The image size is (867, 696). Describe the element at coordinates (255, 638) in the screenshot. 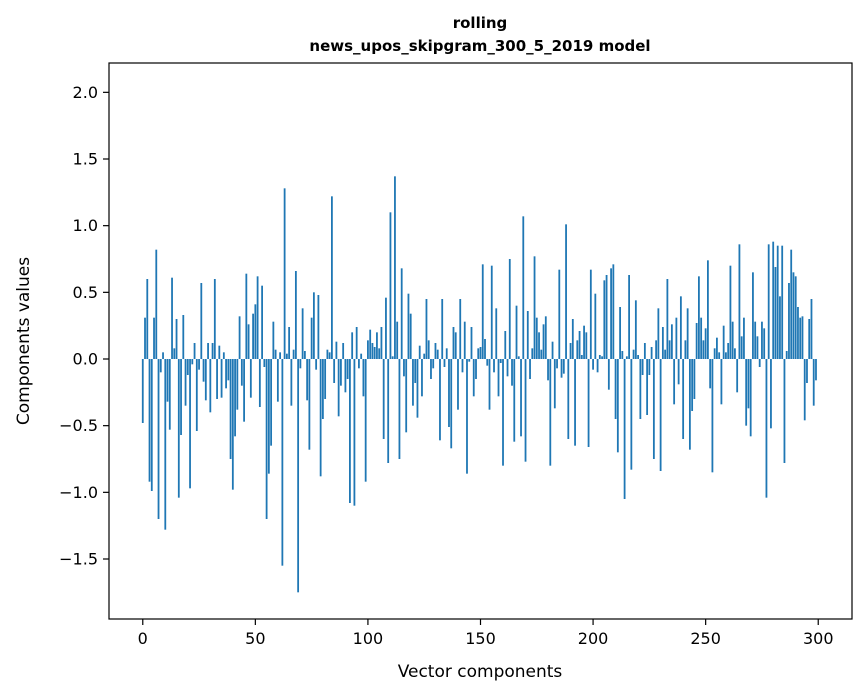

I see `x-tick-label: 50` at that location.